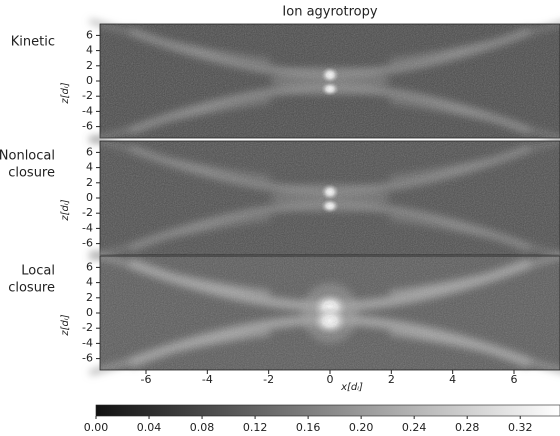 Image resolution: width=560 pixels, height=436 pixels. Describe the element at coordinates (330, 379) in the screenshot. I see `x-tick-label: 0` at that location.